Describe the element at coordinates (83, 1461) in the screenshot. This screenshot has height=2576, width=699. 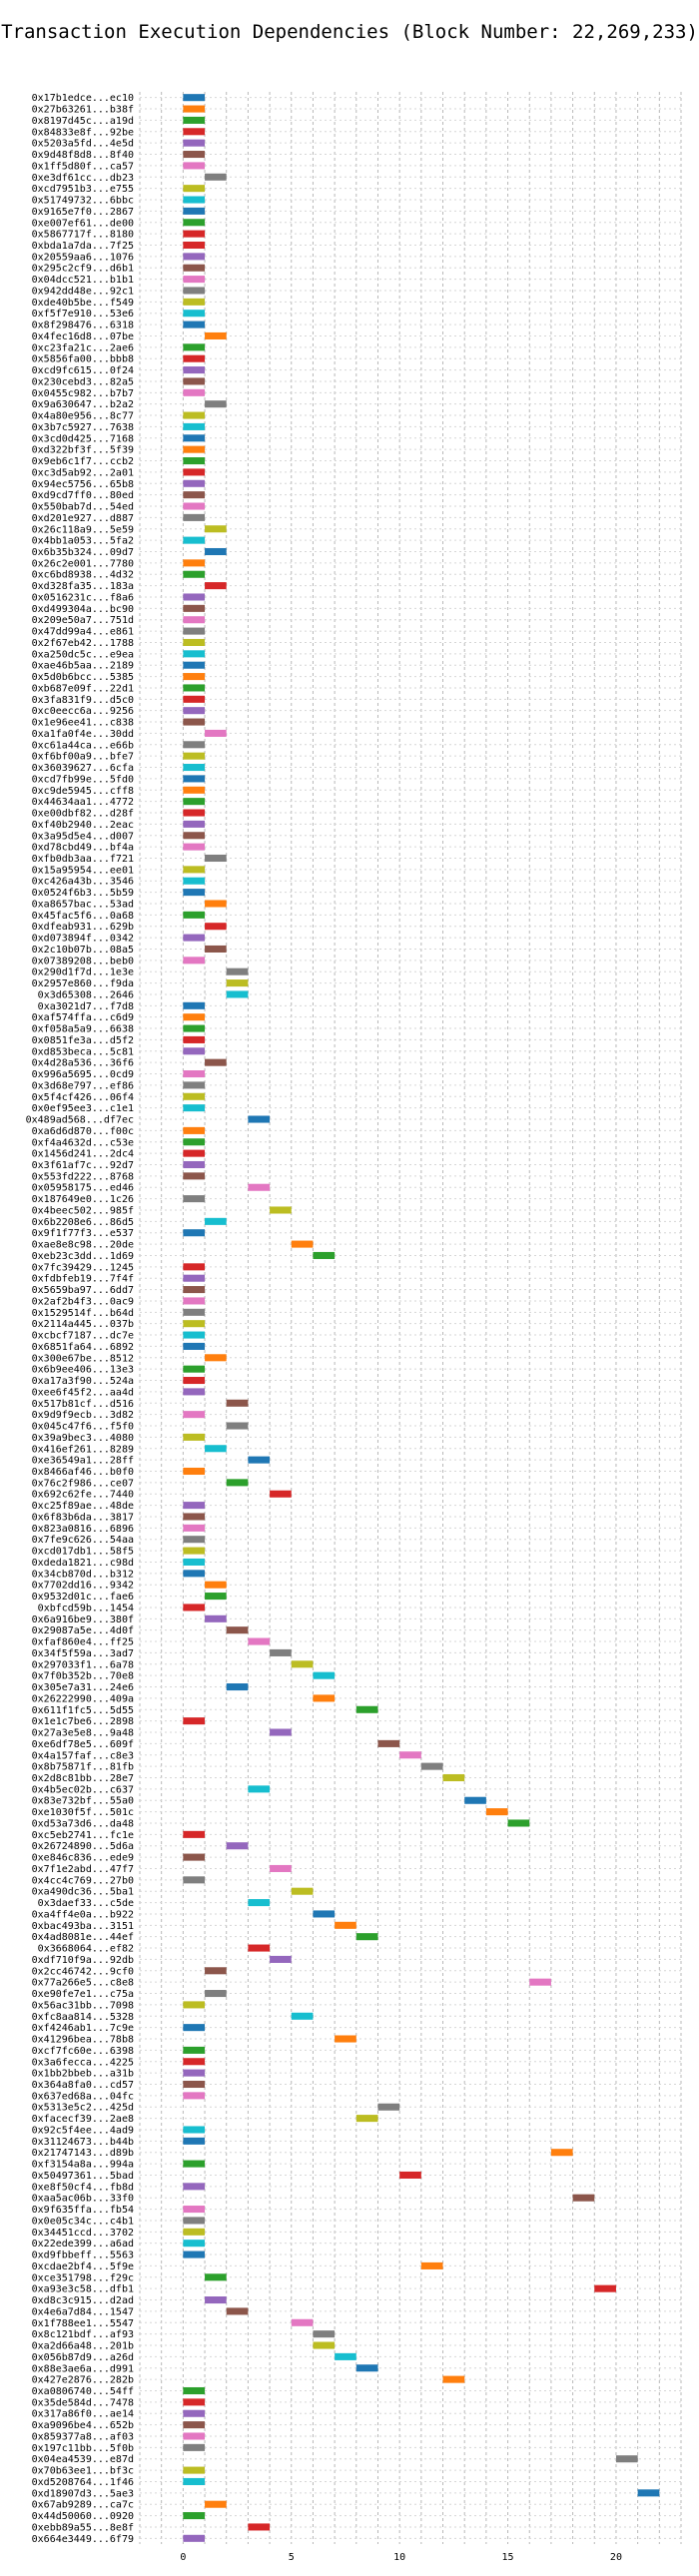
I see `y-tick-label: 0xe36549a1...28ff` at that location.